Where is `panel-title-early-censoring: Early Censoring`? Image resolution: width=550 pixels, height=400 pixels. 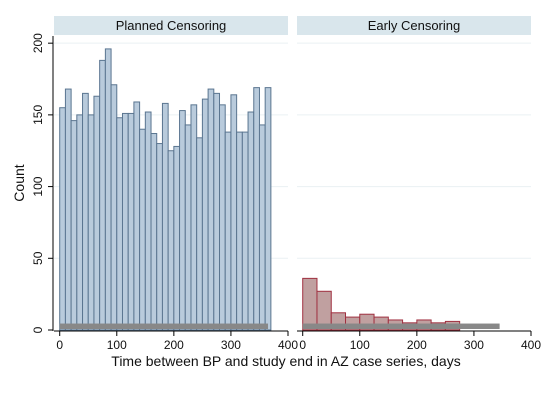
panel-title-early-censoring: Early Censoring is located at coordinates (414, 25).